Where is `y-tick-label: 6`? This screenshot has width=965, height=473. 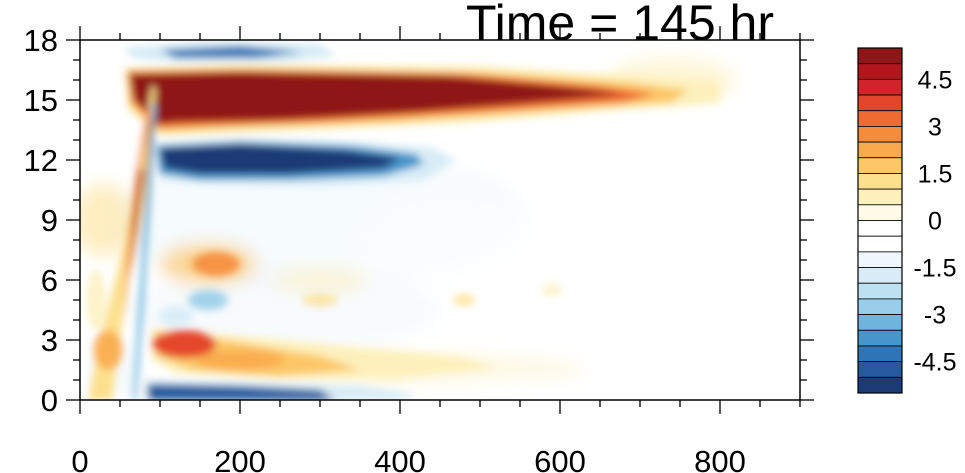 y-tick-label: 6 is located at coordinates (49, 280).